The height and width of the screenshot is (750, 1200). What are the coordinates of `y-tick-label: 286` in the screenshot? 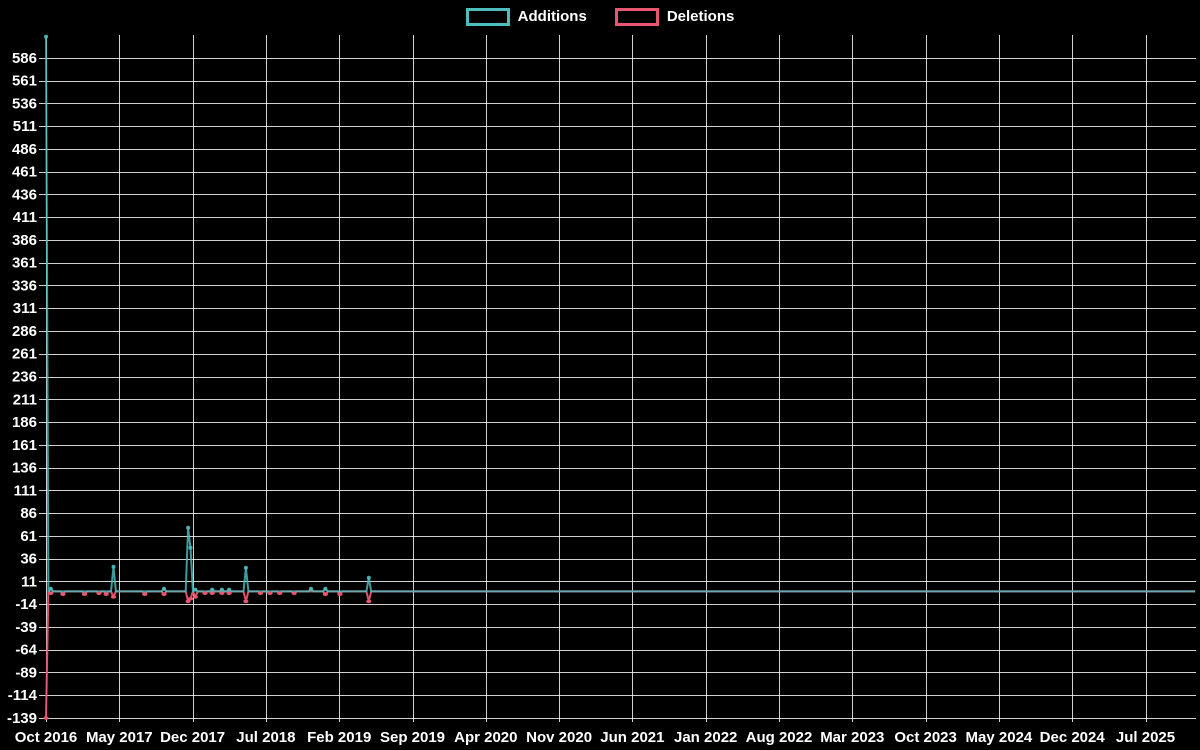 It's located at (24, 331).